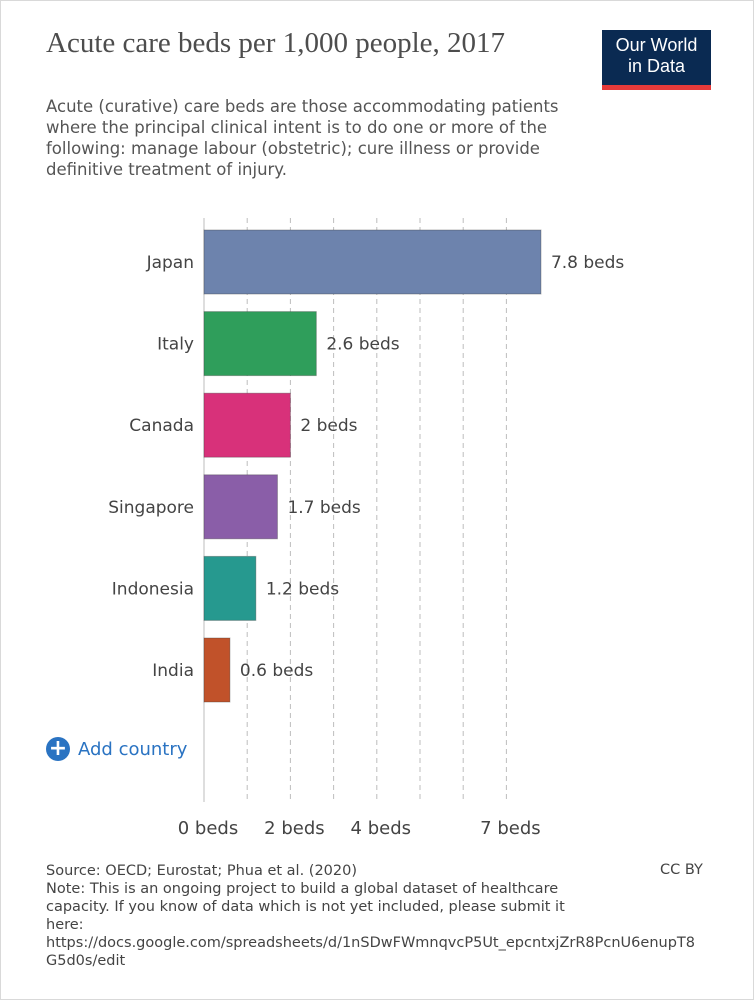 This screenshot has height=1000, width=754. What do you see at coordinates (170, 263) in the screenshot?
I see `category-label-japan: Japan` at bounding box center [170, 263].